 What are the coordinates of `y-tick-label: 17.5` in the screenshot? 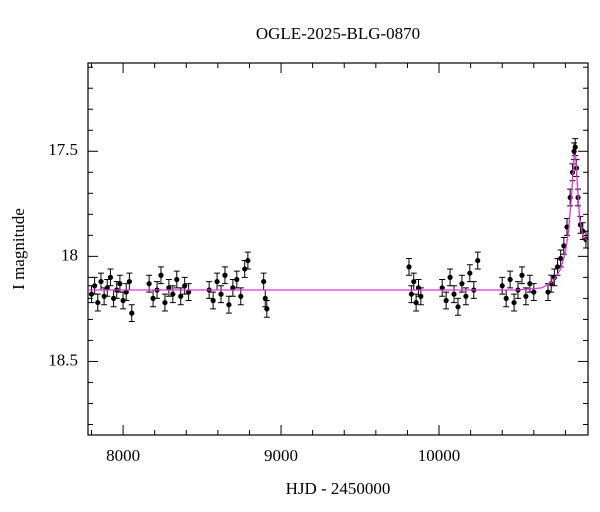 It's located at (63, 149).